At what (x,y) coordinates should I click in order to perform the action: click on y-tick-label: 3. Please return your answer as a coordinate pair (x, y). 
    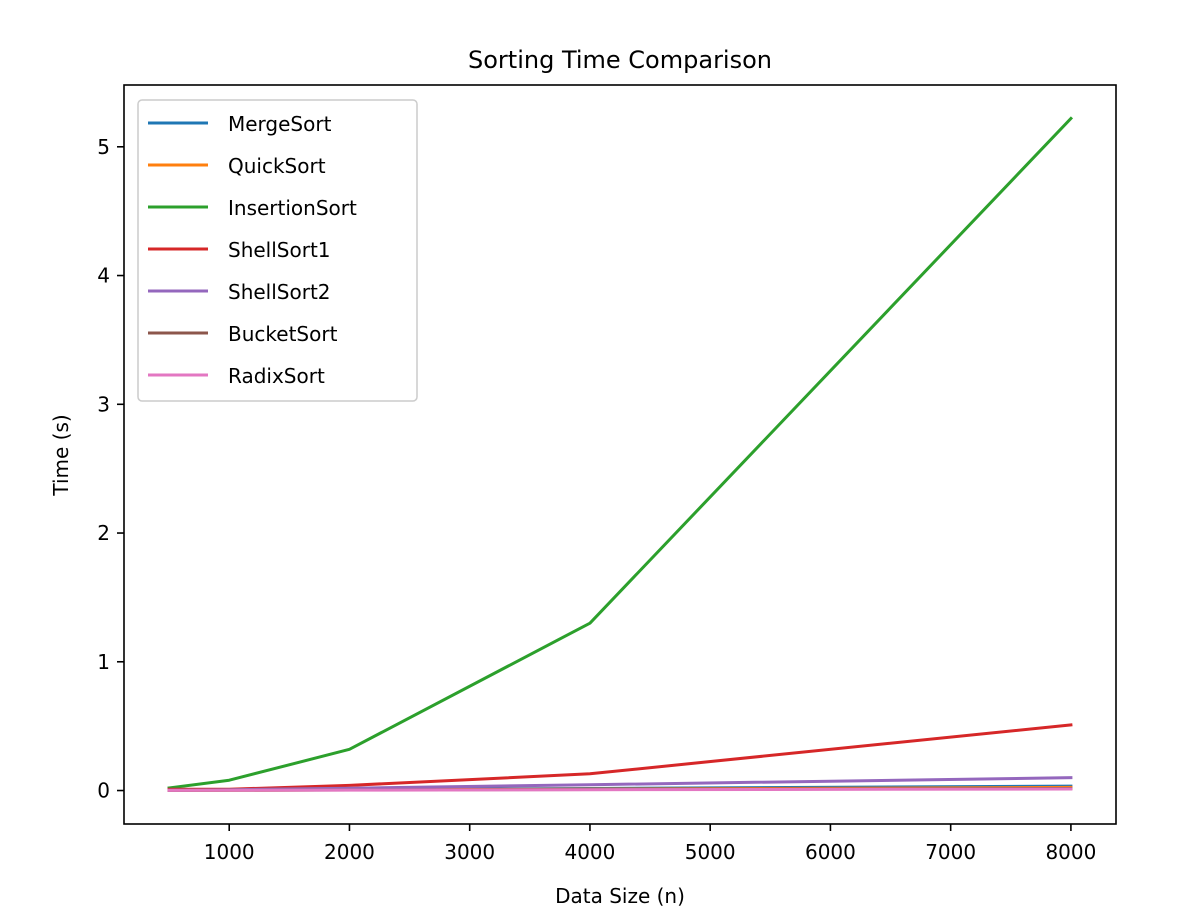
    Looking at the image, I should click on (103, 404).